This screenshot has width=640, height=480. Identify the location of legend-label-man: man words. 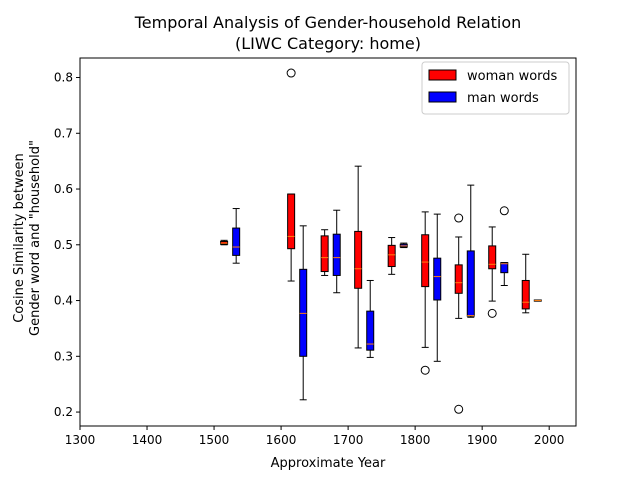
(503, 98).